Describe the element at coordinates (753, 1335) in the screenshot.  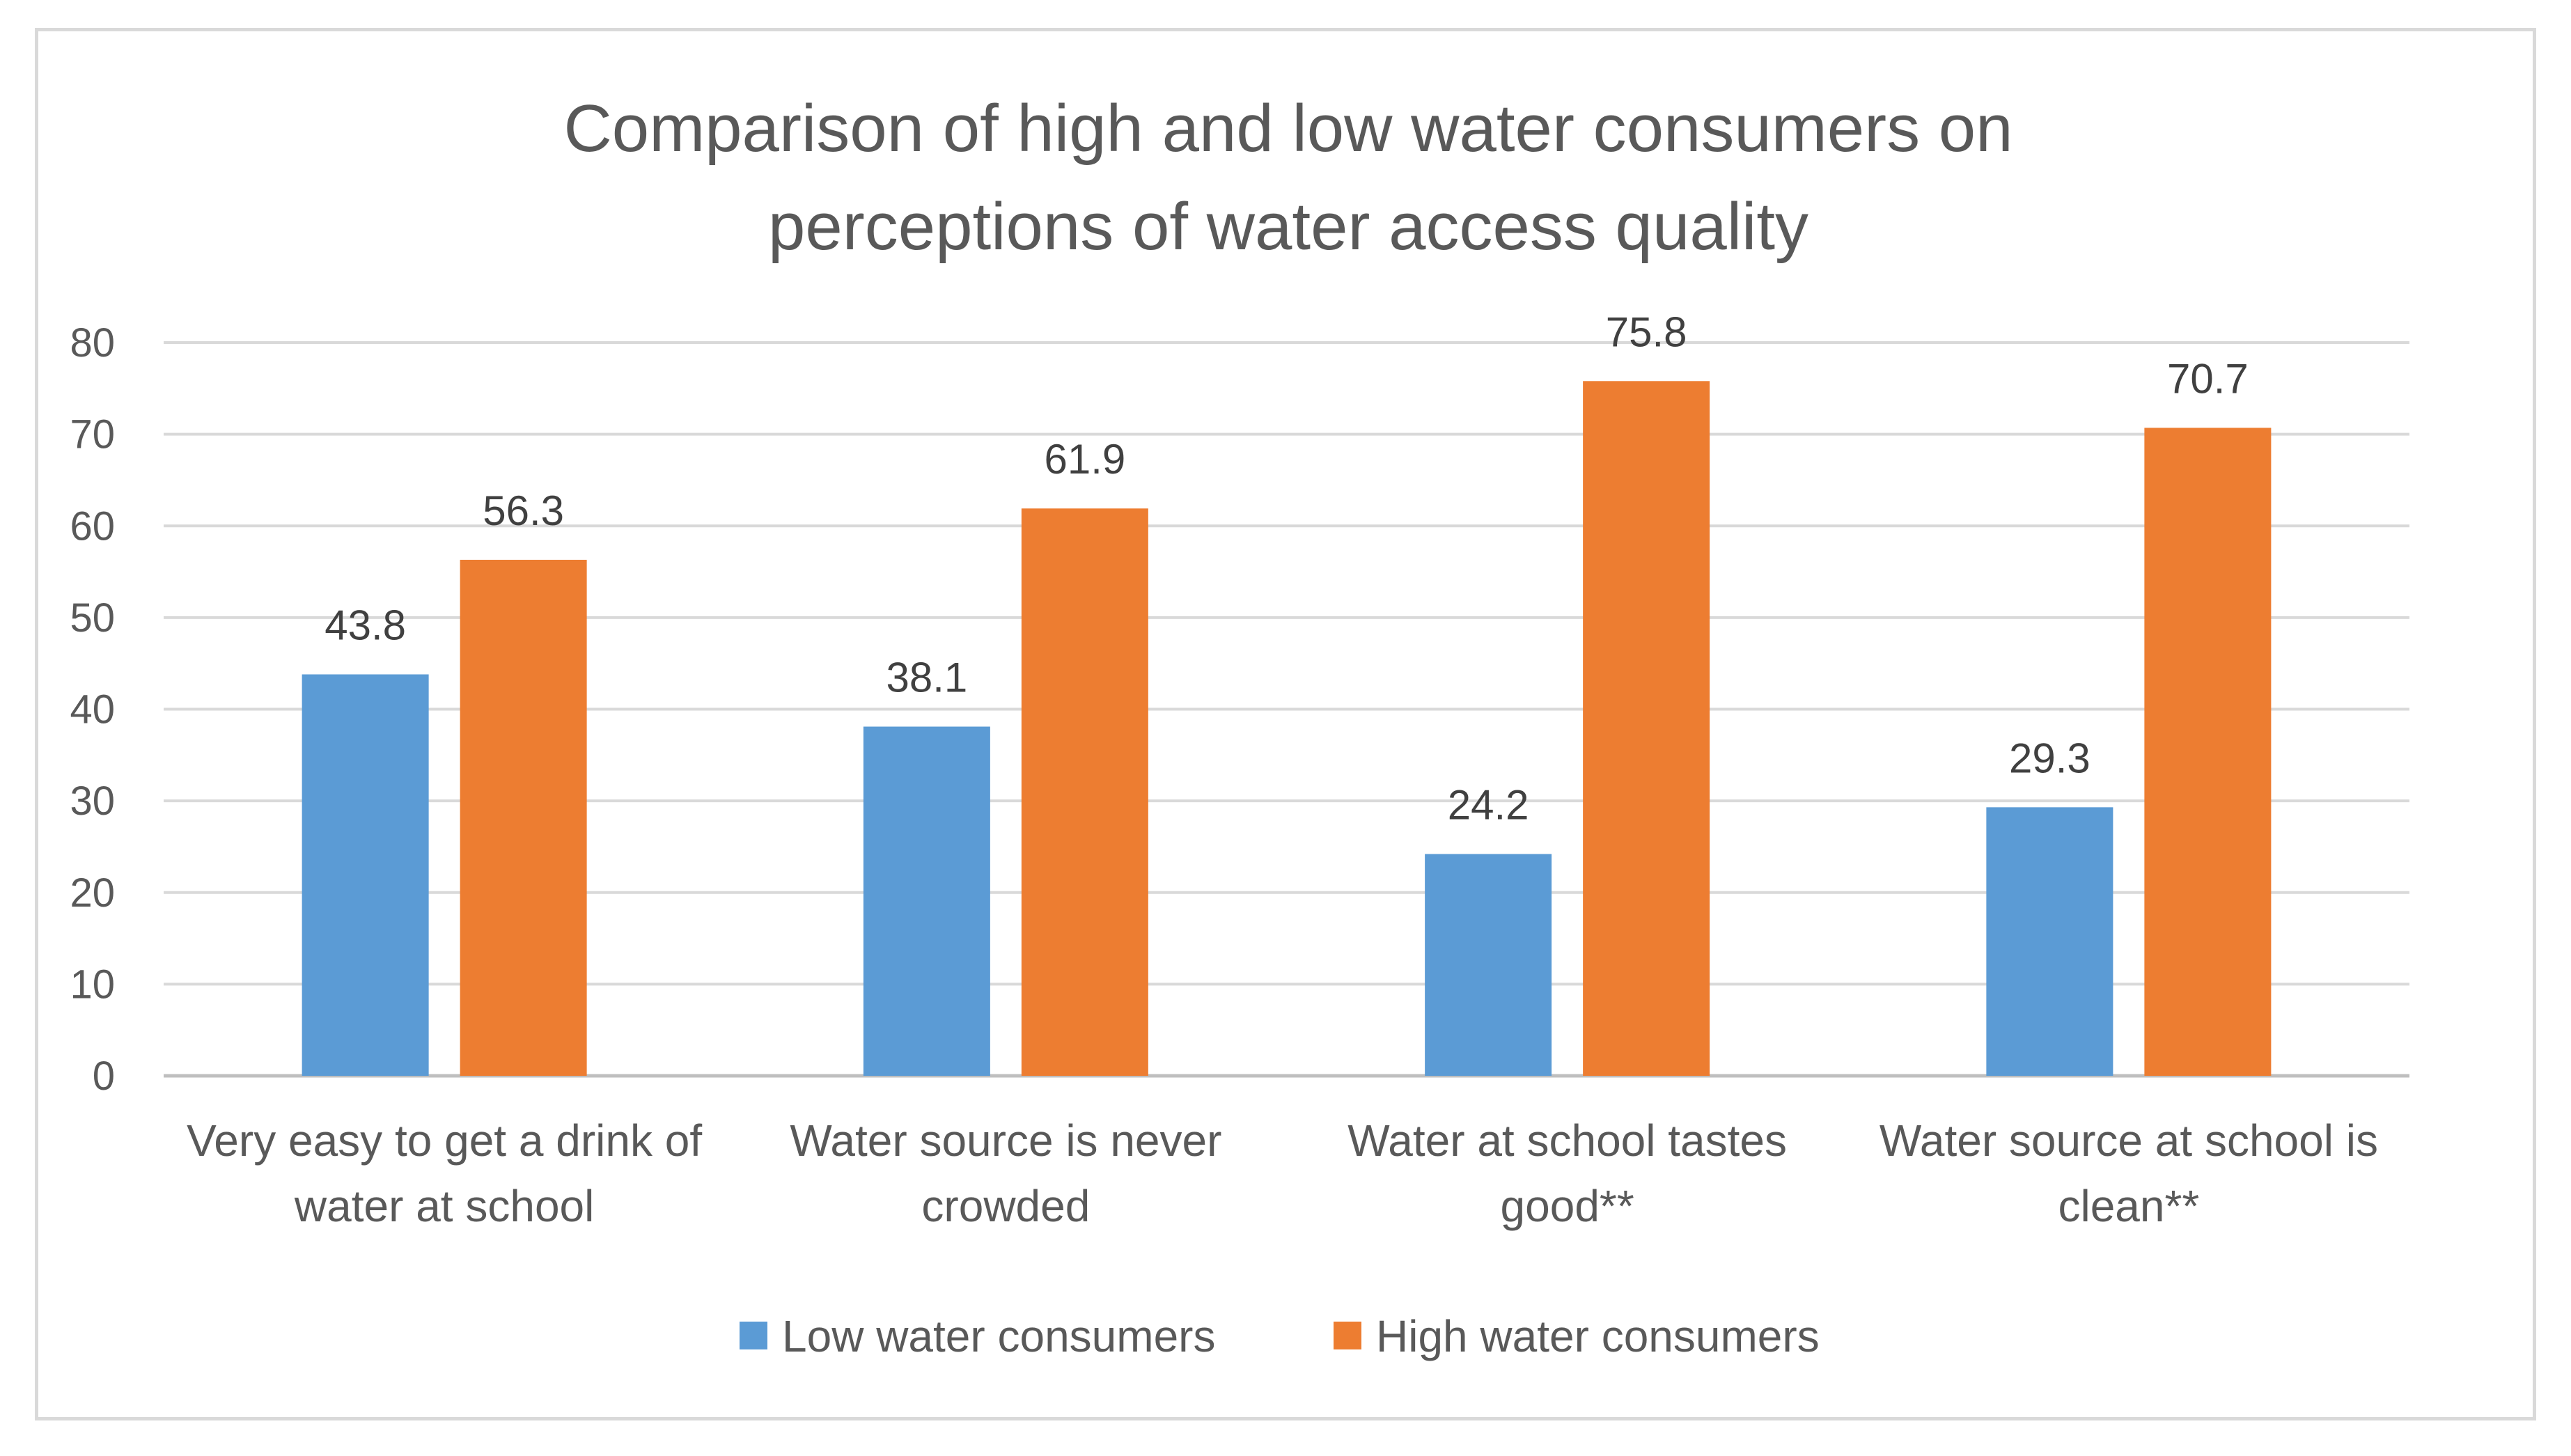
I see `legend-swatch-low` at that location.